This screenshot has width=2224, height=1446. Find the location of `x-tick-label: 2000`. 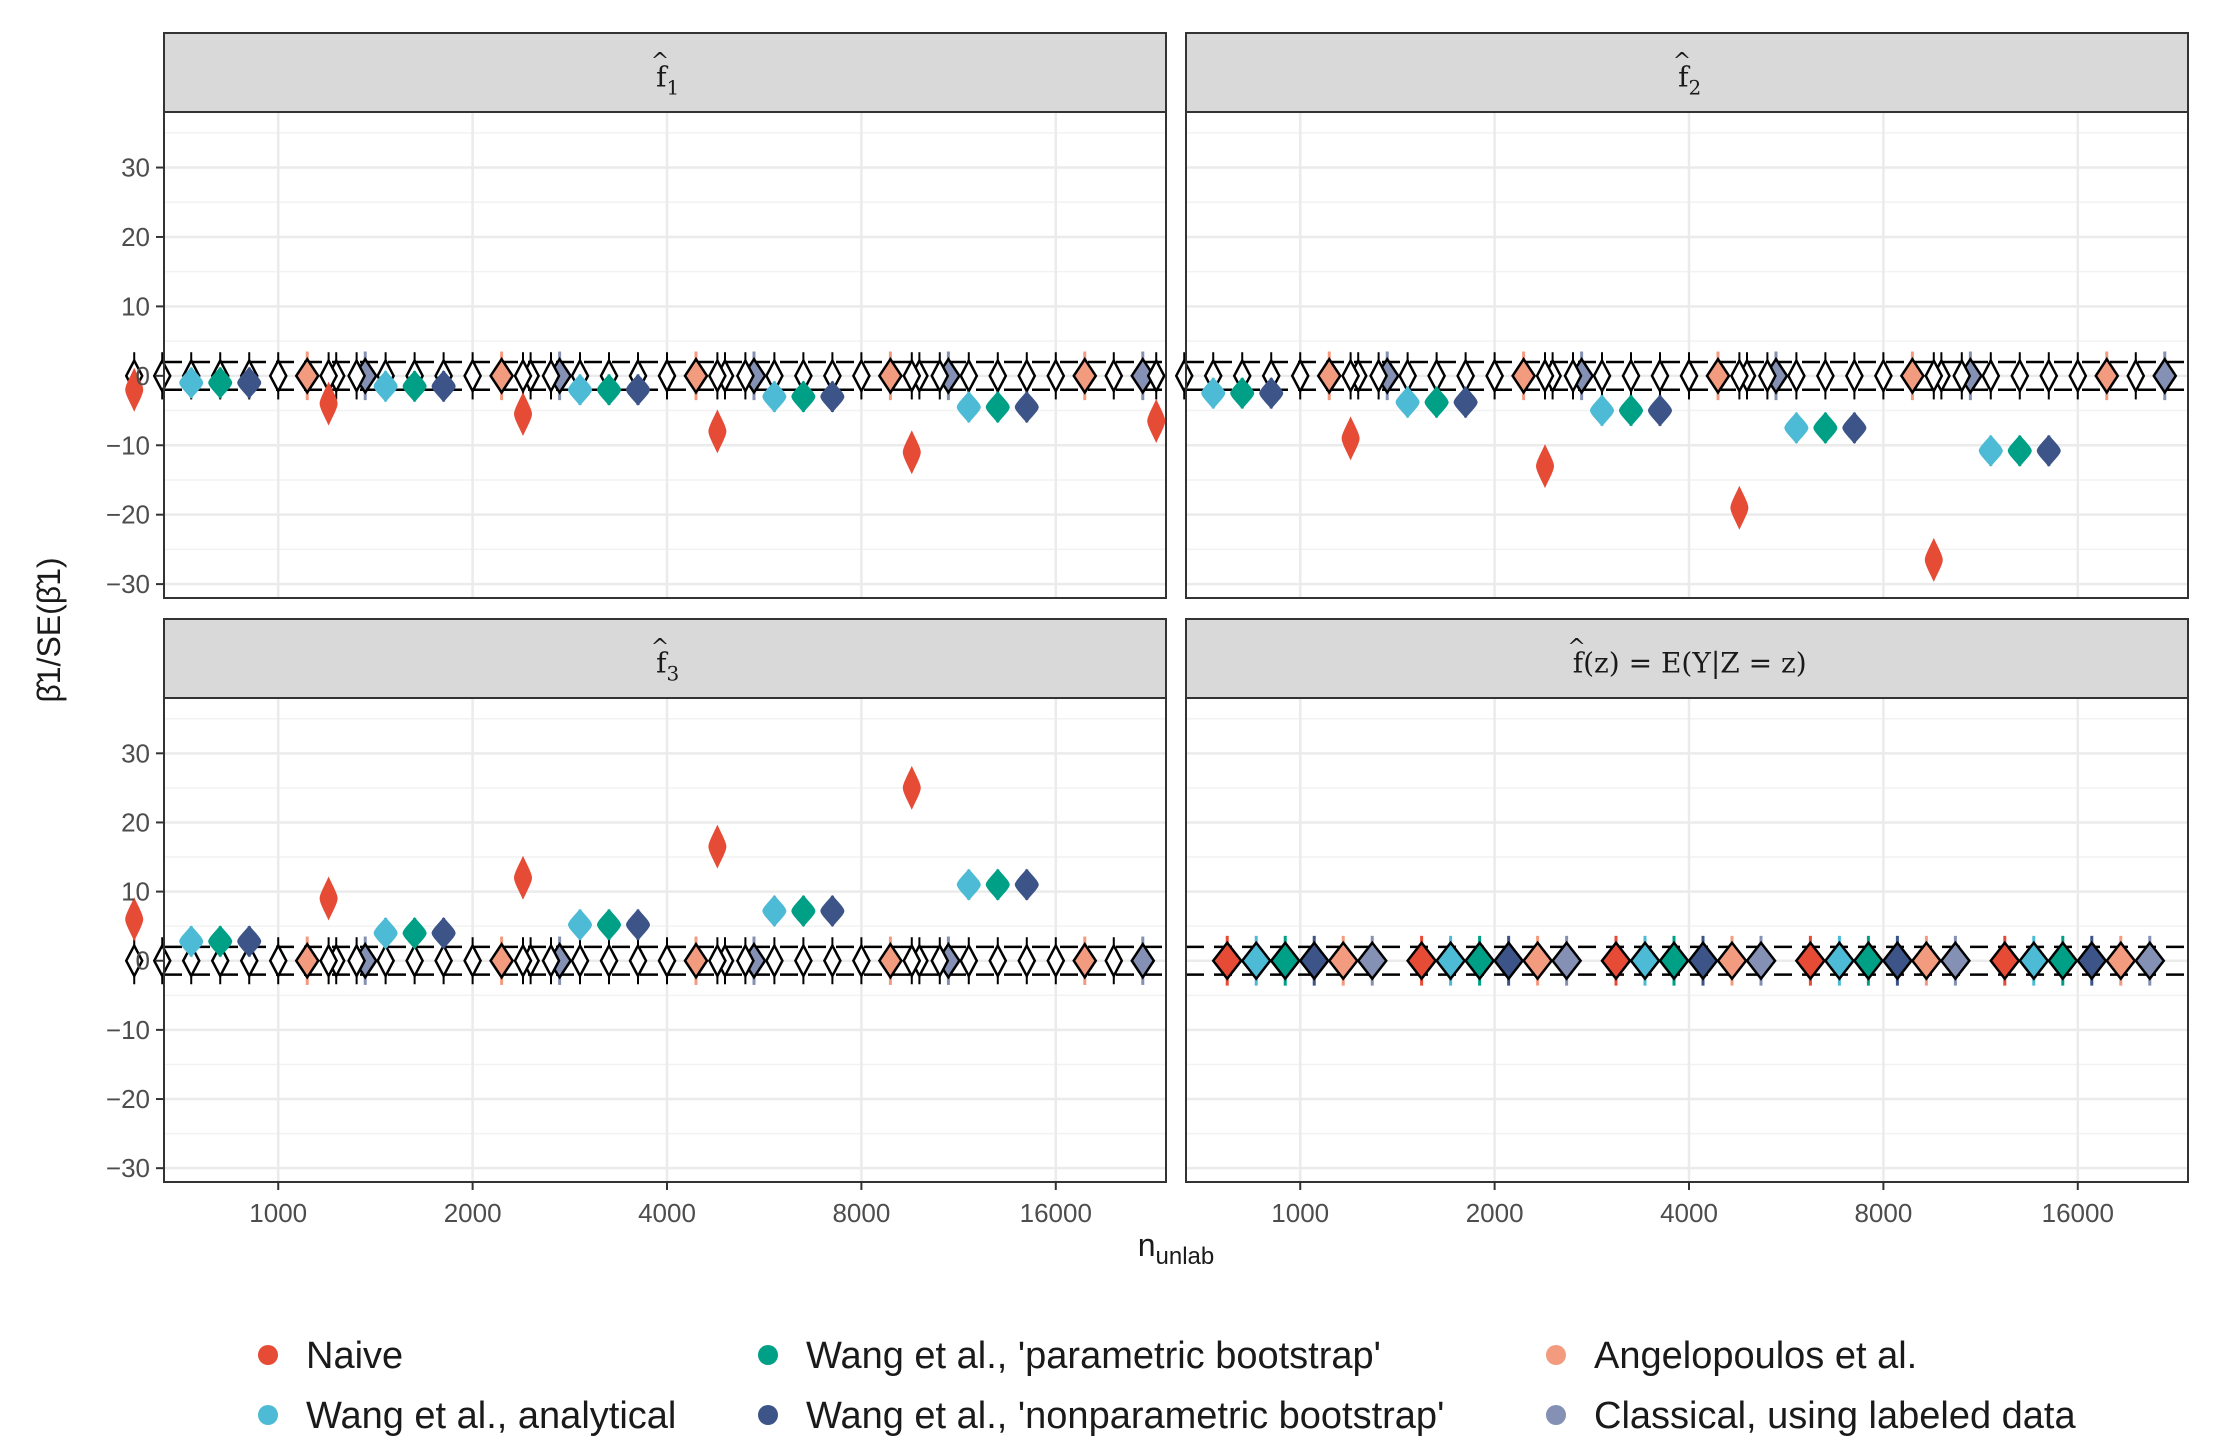

x-tick-label: 2000 is located at coordinates (1495, 1213).